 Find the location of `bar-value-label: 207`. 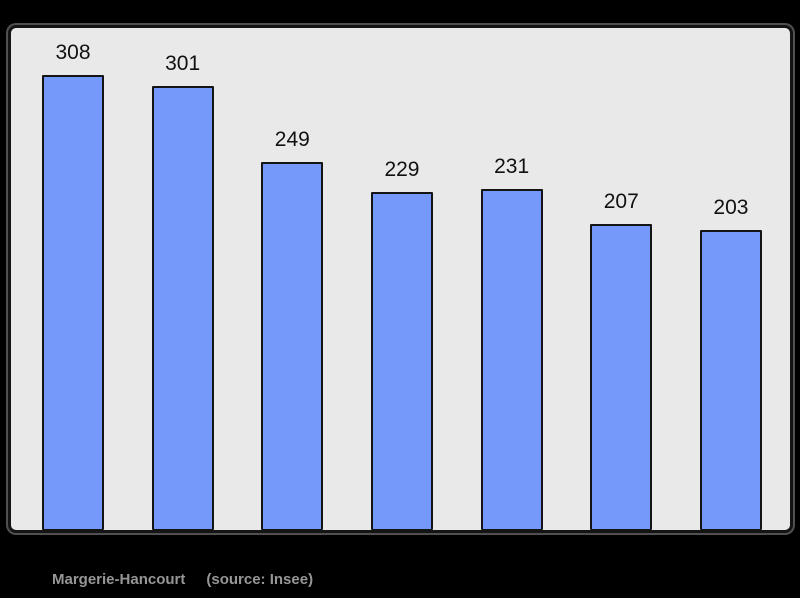

bar-value-label: 207 is located at coordinates (621, 202).